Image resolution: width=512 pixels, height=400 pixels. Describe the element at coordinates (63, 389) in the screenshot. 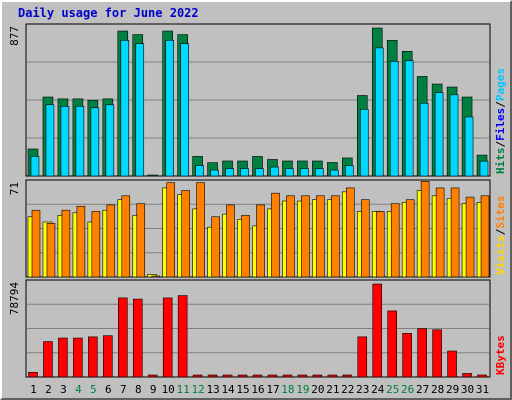

I see `day-tick-label: 3` at that location.